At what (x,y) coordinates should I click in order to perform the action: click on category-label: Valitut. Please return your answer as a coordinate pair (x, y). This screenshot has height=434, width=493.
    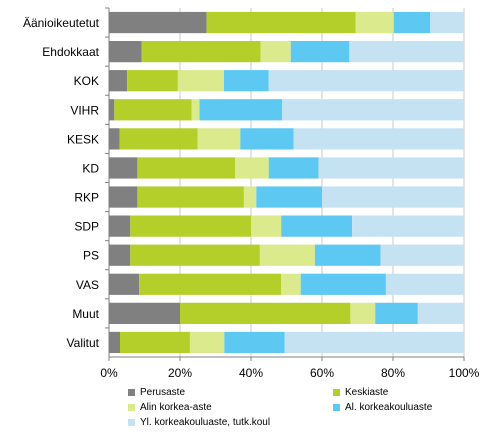
    Looking at the image, I should click on (83, 343).